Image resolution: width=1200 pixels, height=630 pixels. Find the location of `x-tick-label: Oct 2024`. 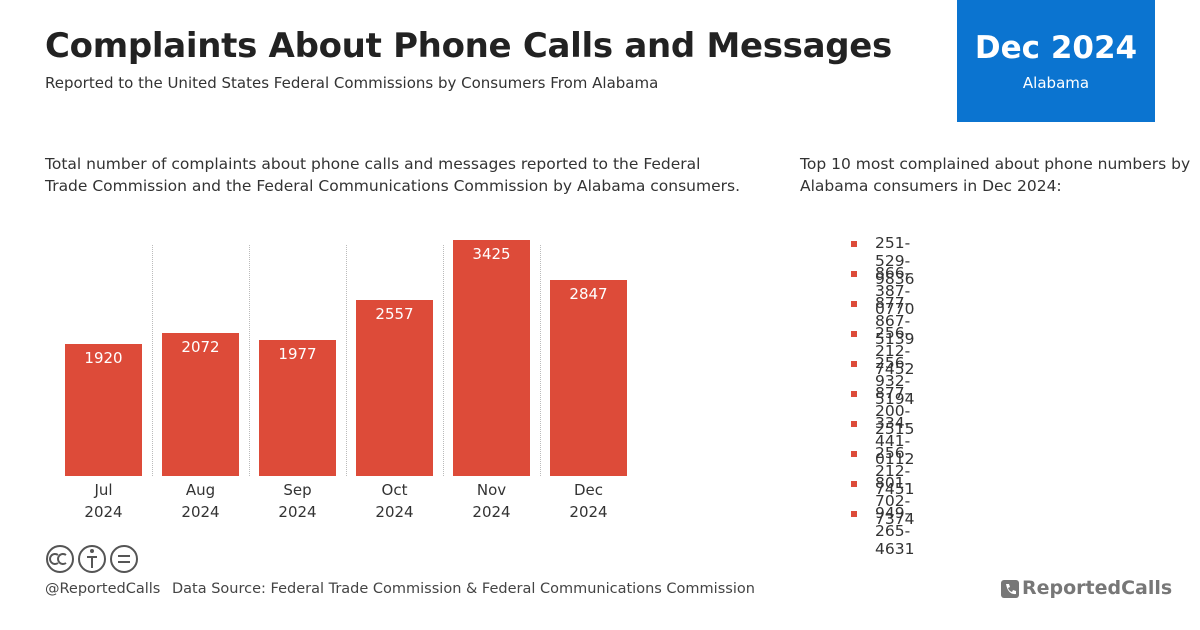

x-tick-label: Oct 2024 is located at coordinates (394, 501).